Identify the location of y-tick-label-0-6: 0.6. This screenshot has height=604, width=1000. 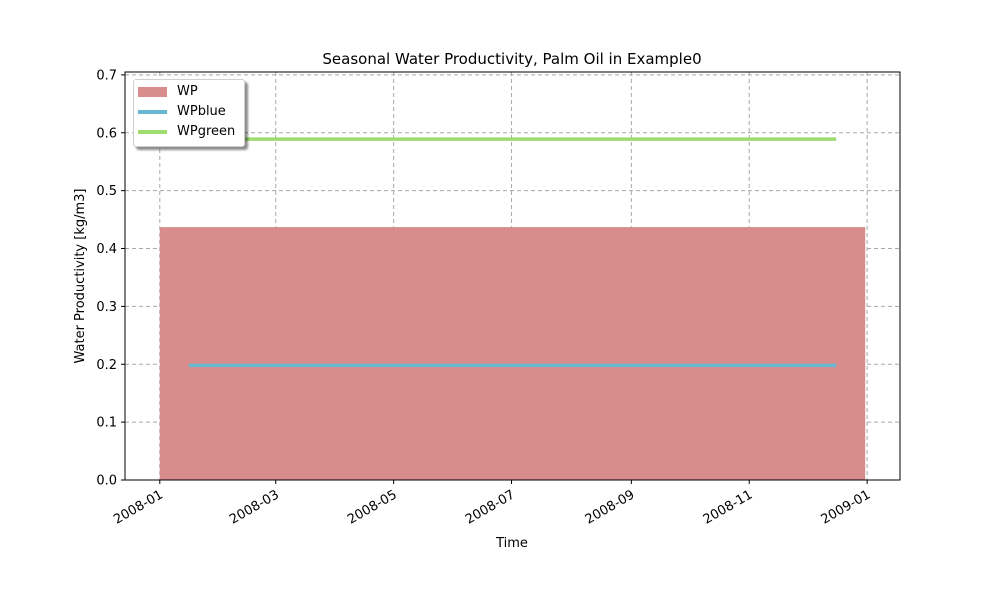
(106, 133).